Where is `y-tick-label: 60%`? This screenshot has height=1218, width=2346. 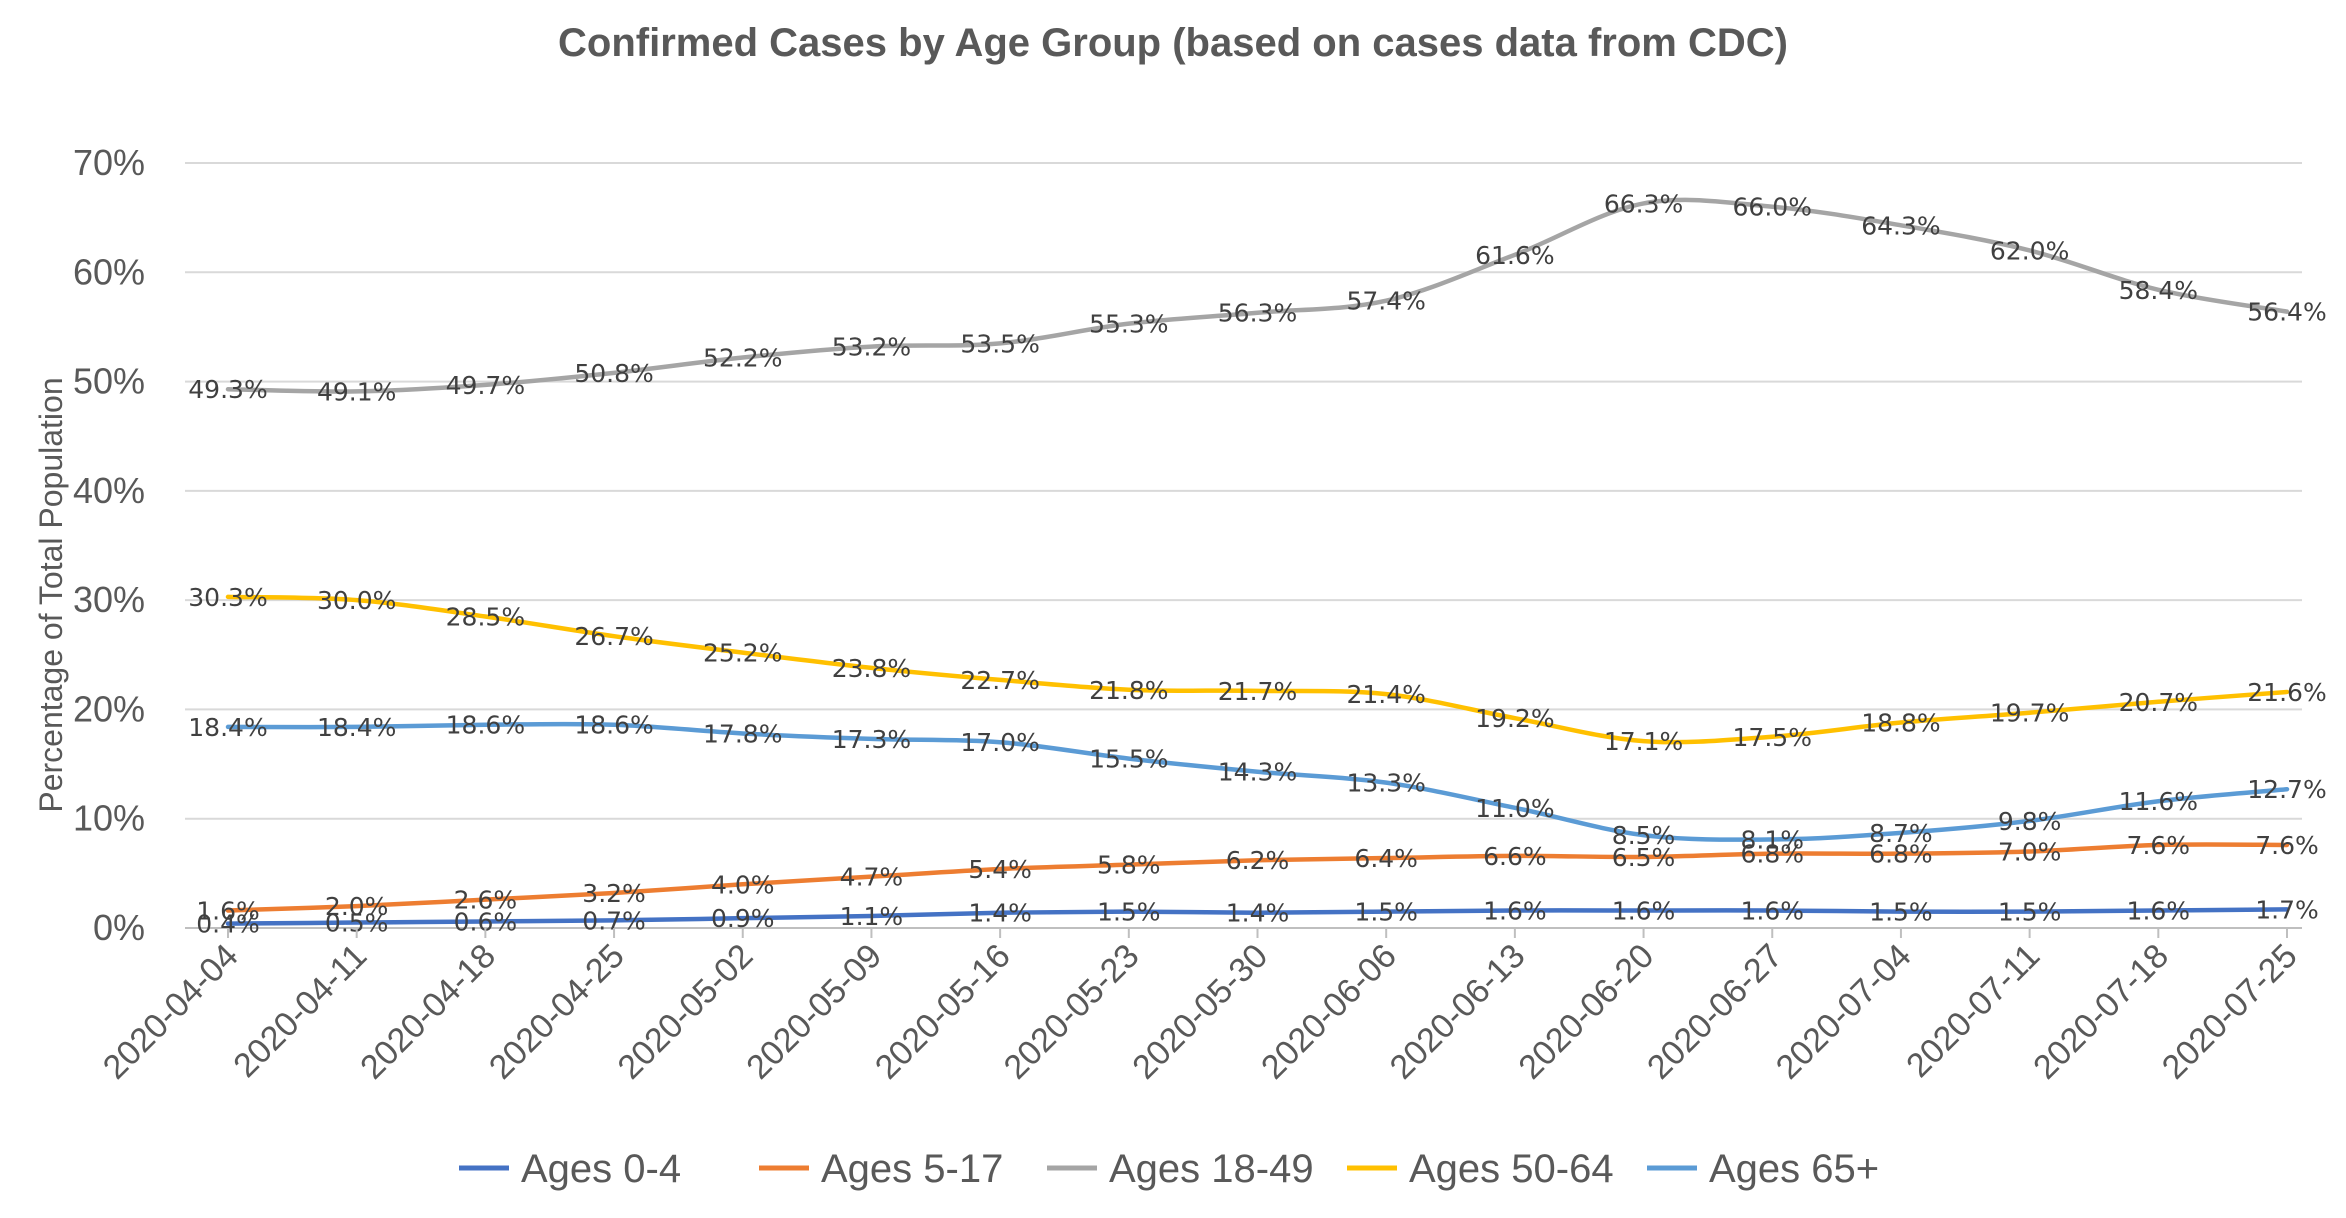
y-tick-label: 60% is located at coordinates (109, 271).